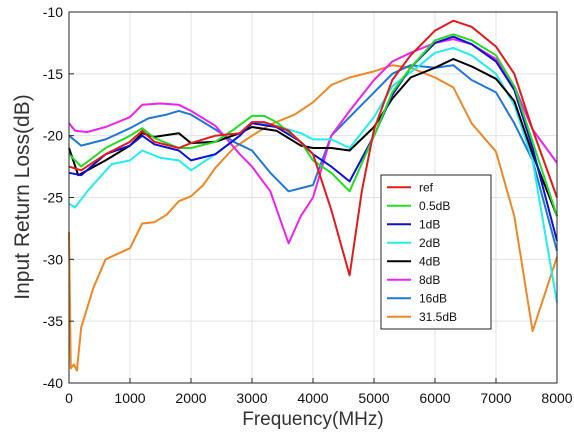 The image size is (574, 439). I want to click on legend-entry: 16dB, so click(433, 298).